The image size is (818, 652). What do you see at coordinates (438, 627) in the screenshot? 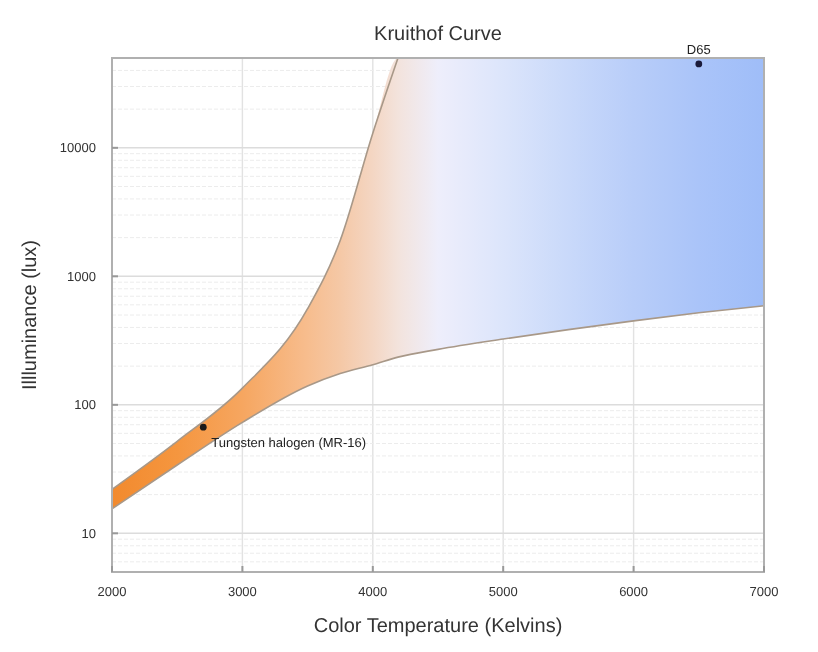
I see `x-axis-title: Color Temperature (Kelvins)` at bounding box center [438, 627].